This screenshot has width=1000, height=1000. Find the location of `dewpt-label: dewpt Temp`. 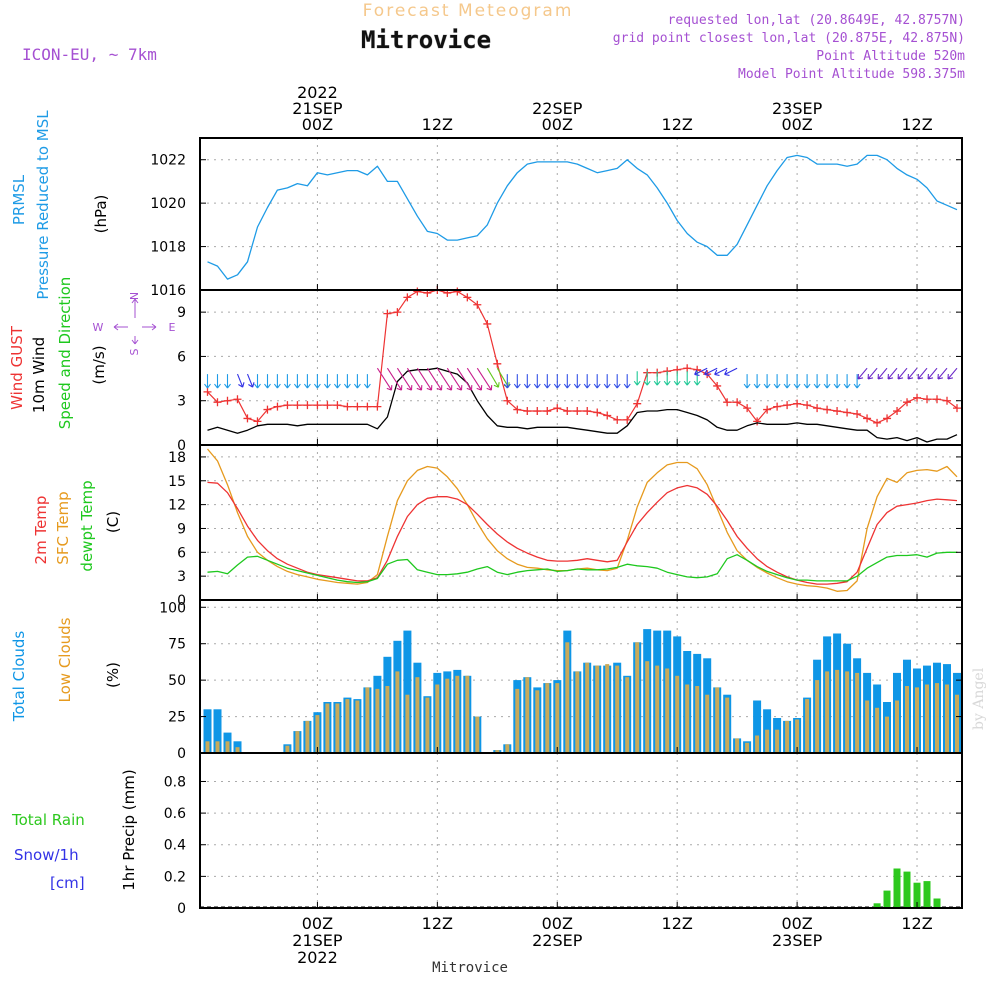

dewpt-label: dewpt Temp is located at coordinates (87, 525).